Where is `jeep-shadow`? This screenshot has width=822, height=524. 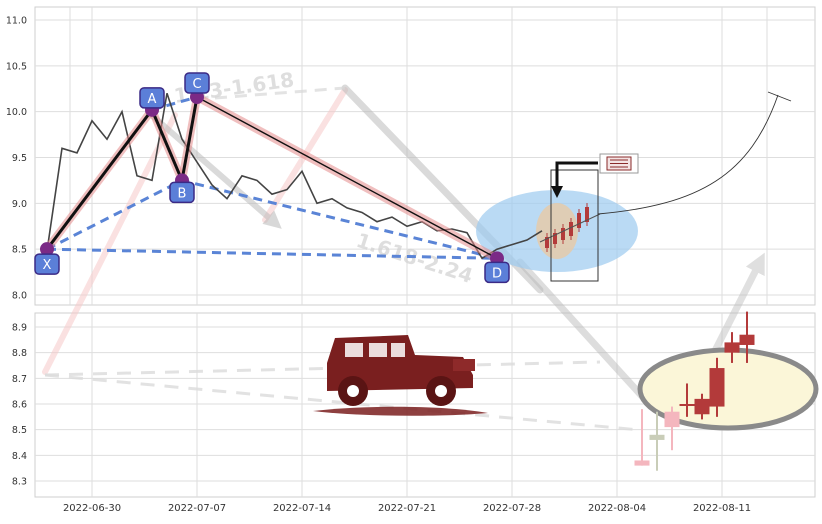 jeep-shadow is located at coordinates (400, 411).